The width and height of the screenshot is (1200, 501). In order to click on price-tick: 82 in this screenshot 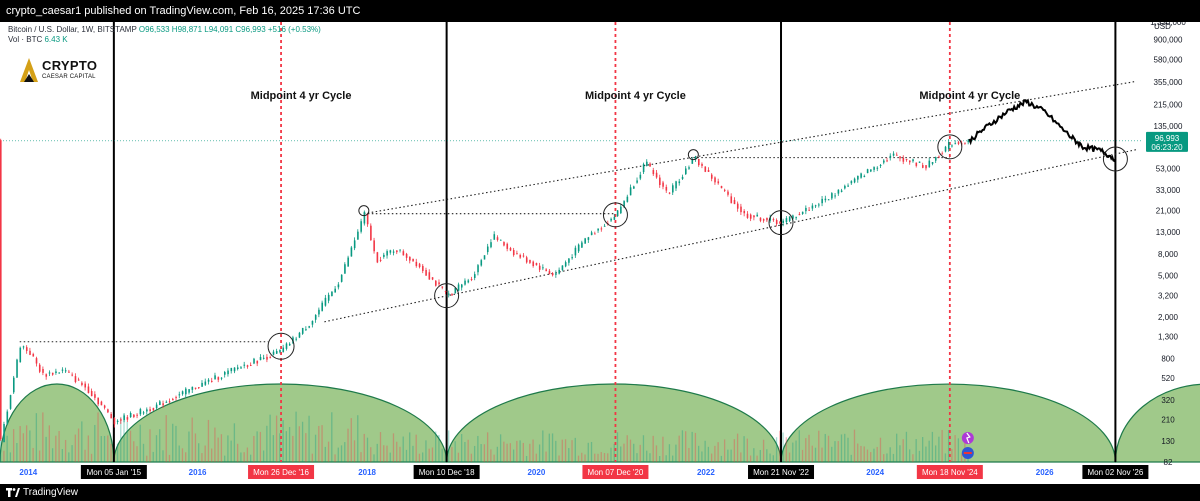, I will do `click(1168, 462)`.